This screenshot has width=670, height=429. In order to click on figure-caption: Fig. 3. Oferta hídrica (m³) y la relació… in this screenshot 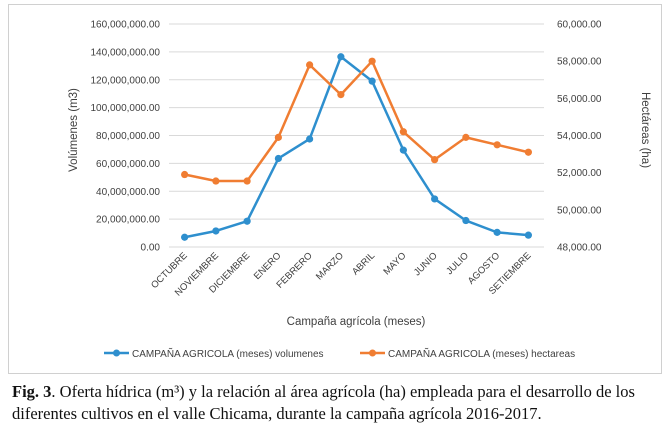, I will do `click(338, 403)`.